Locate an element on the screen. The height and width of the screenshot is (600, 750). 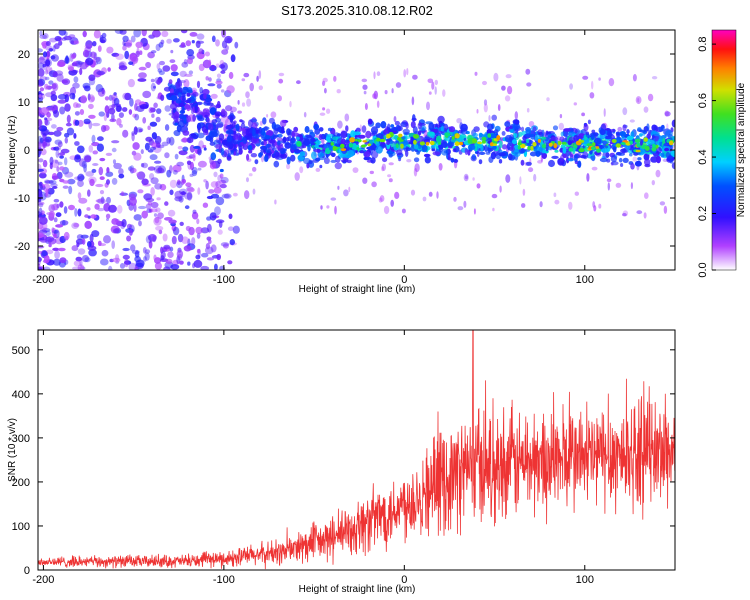
snr-x-tick-label: 100 is located at coordinates (585, 580).